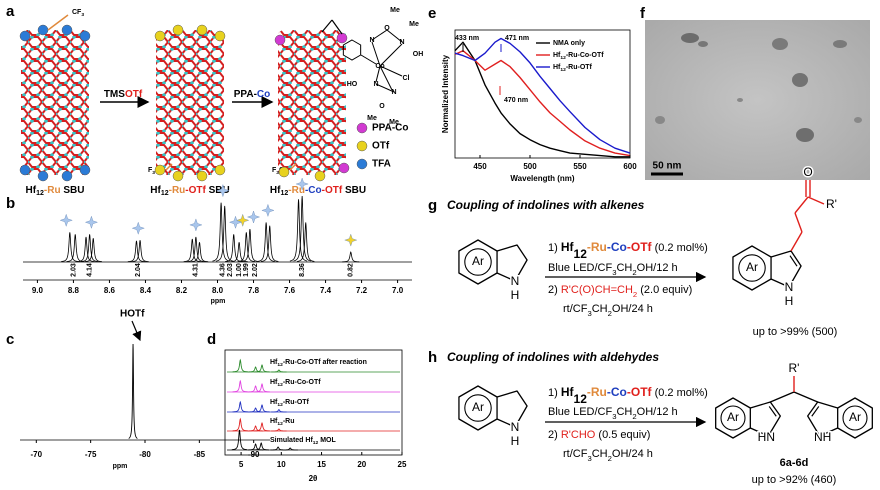 This screenshot has height=490, width=880. Describe the element at coordinates (640, 392) in the screenshot. I see `text-part: -OTf` at that location.